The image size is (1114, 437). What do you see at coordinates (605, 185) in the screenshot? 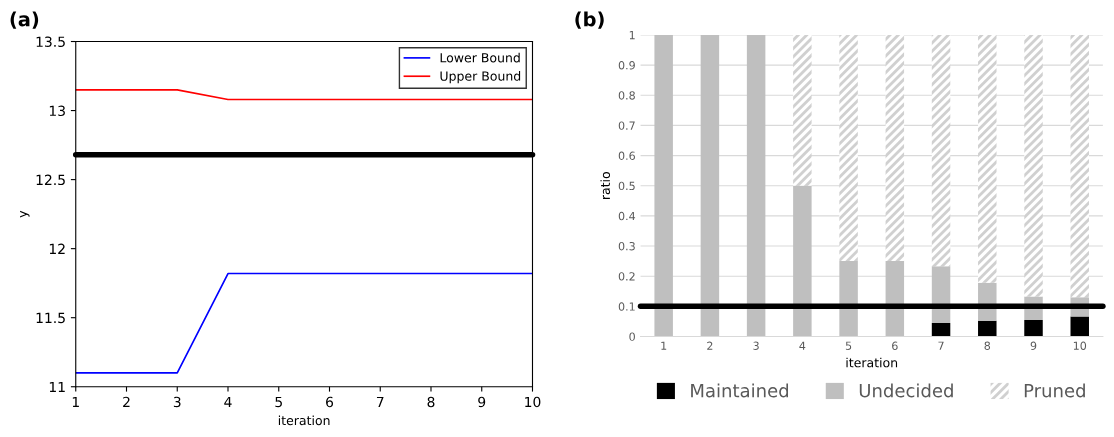
I see `y-axis-title: ratio` at bounding box center [605, 185].